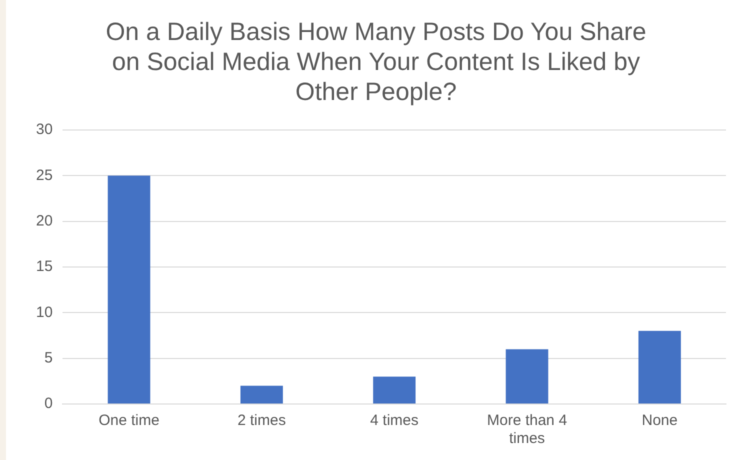  I want to click on x-tick-label: 2 times, so click(262, 421).